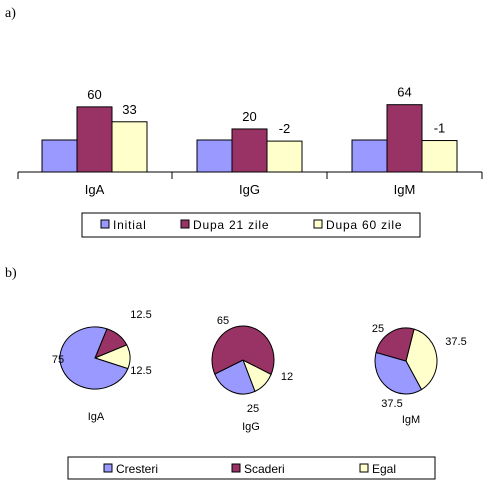 The height and width of the screenshot is (498, 493). Describe the element at coordinates (130, 225) in the screenshot. I see `legend-label-0: Initial` at that location.